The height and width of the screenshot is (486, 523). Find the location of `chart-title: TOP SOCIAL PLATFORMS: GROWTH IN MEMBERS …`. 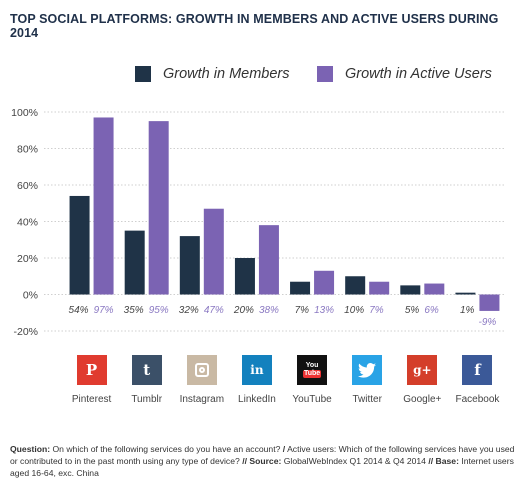

chart-title: TOP SOCIAL PLATFORMS: GROWTH IN MEMBERS … is located at coordinates (254, 26).